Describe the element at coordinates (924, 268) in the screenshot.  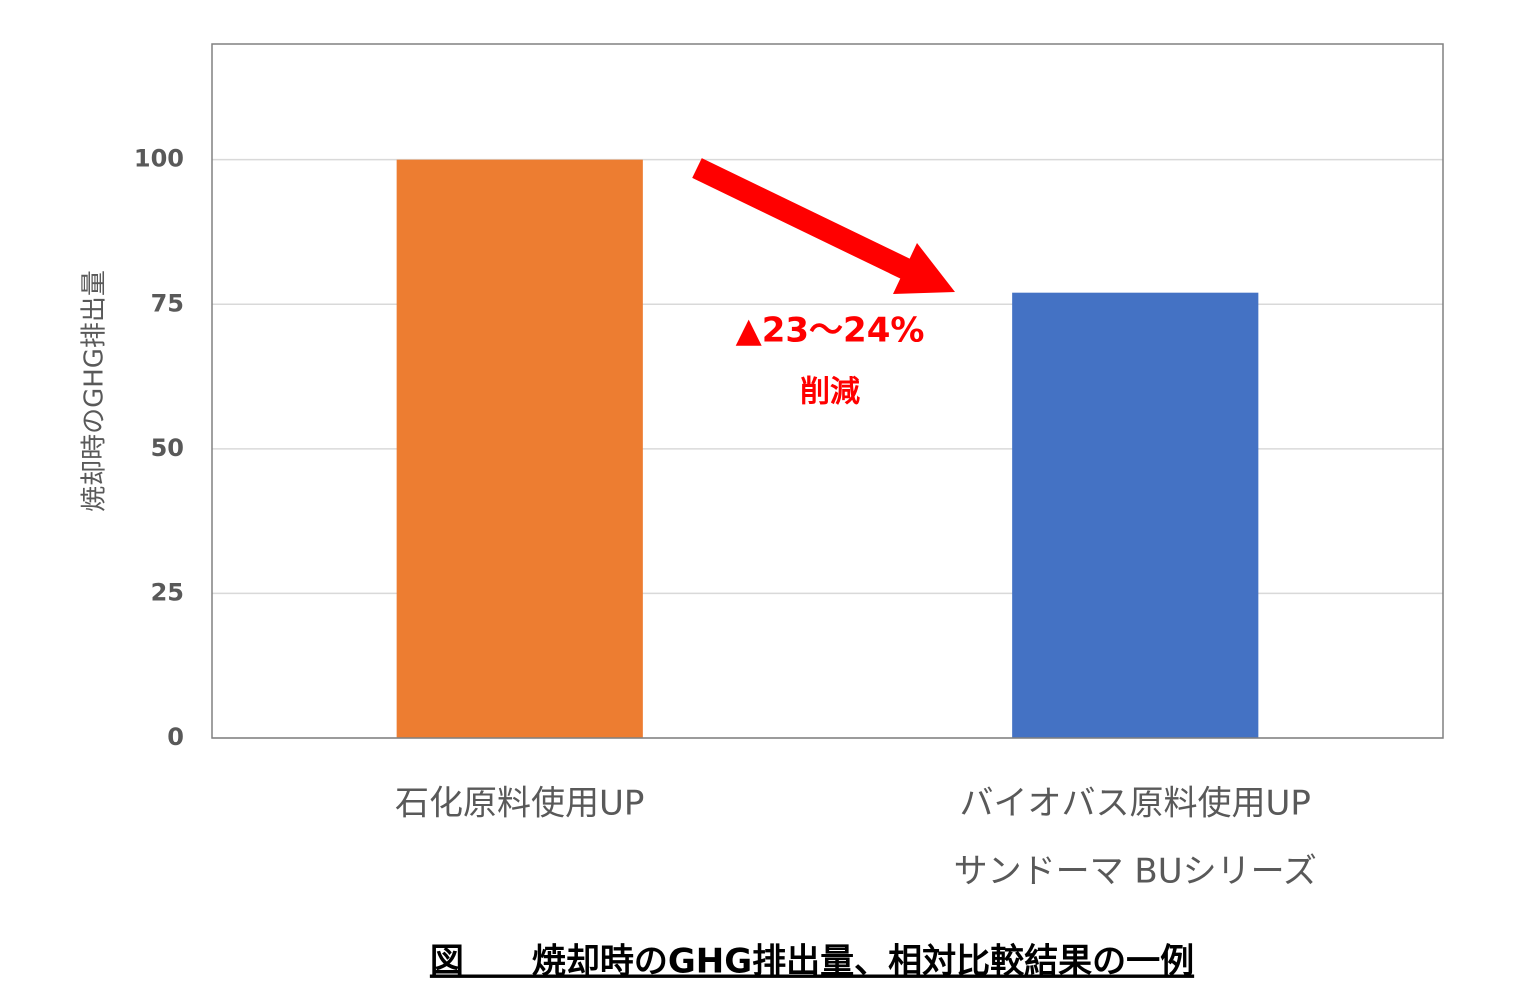
I see `arrow-head` at that location.